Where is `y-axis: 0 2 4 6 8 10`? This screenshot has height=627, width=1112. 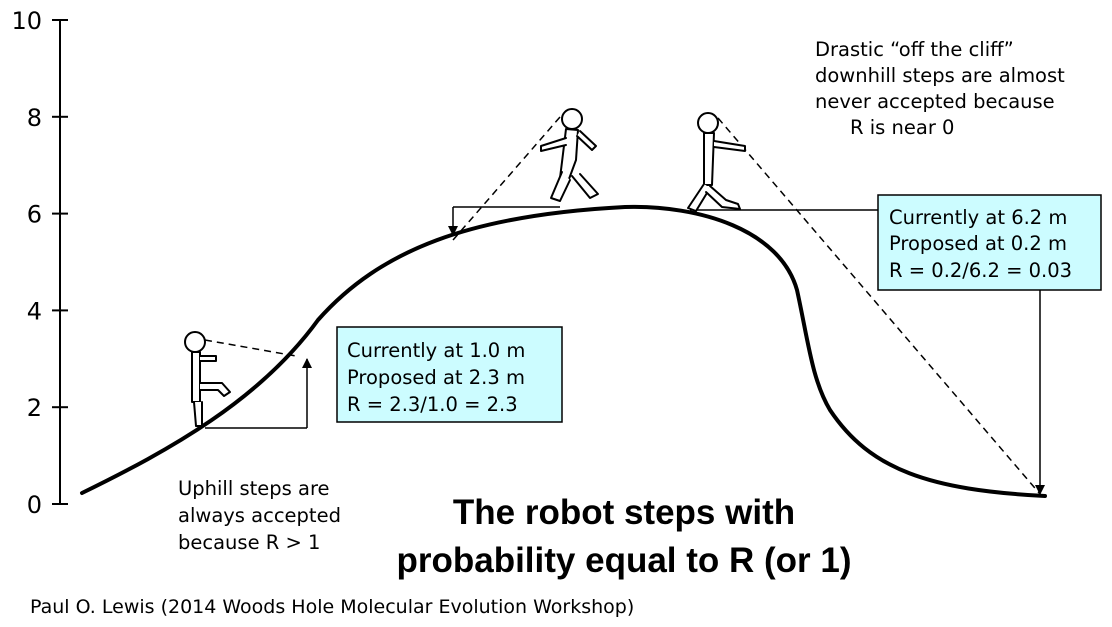
y-axis: 0 2 4 6 8 10 is located at coordinates (39, 263).